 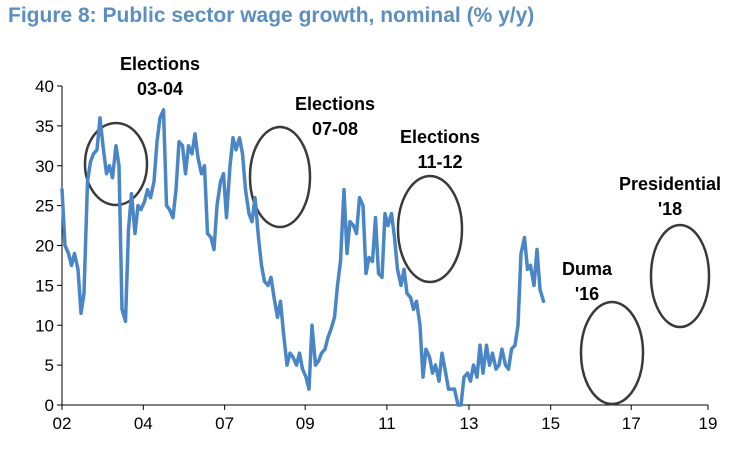 What do you see at coordinates (224, 423) in the screenshot?
I see `x-tick-label: 07` at bounding box center [224, 423].